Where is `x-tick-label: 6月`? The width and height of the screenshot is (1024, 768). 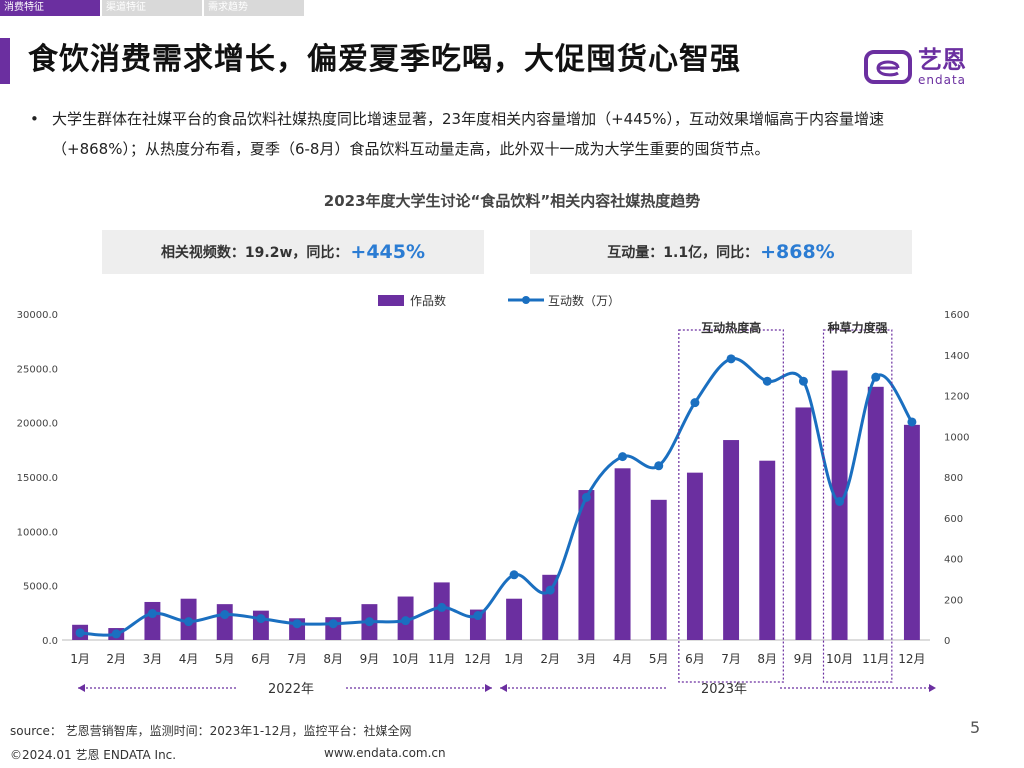
x-tick-label: 6月 is located at coordinates (261, 659).